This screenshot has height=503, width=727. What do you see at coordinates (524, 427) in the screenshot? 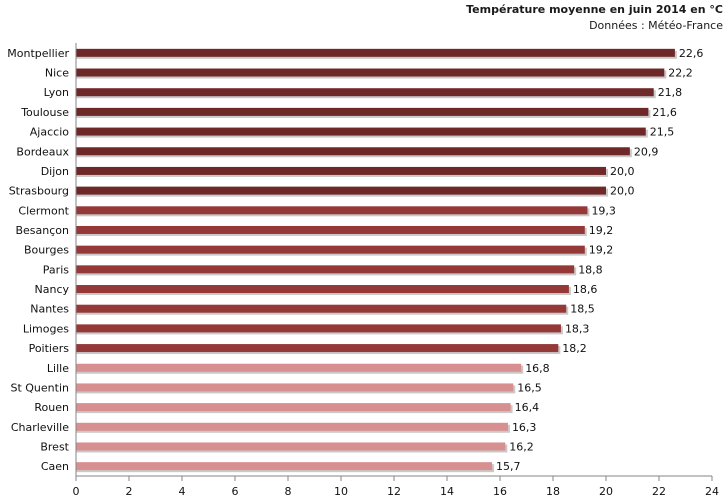
I see `data-label: 16,3` at bounding box center [524, 427].